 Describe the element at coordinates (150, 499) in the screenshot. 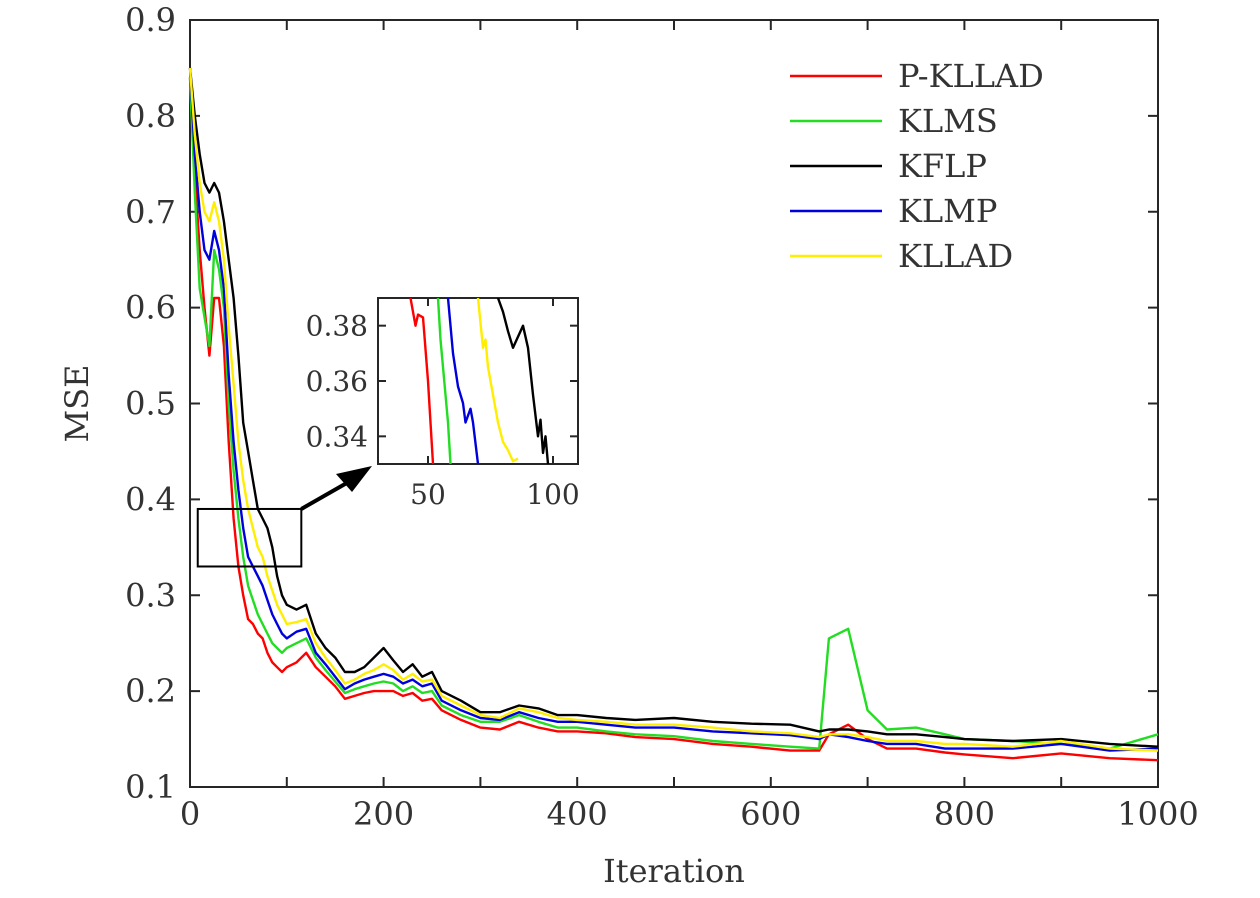

I see `y-tick-label: 0.4` at that location.